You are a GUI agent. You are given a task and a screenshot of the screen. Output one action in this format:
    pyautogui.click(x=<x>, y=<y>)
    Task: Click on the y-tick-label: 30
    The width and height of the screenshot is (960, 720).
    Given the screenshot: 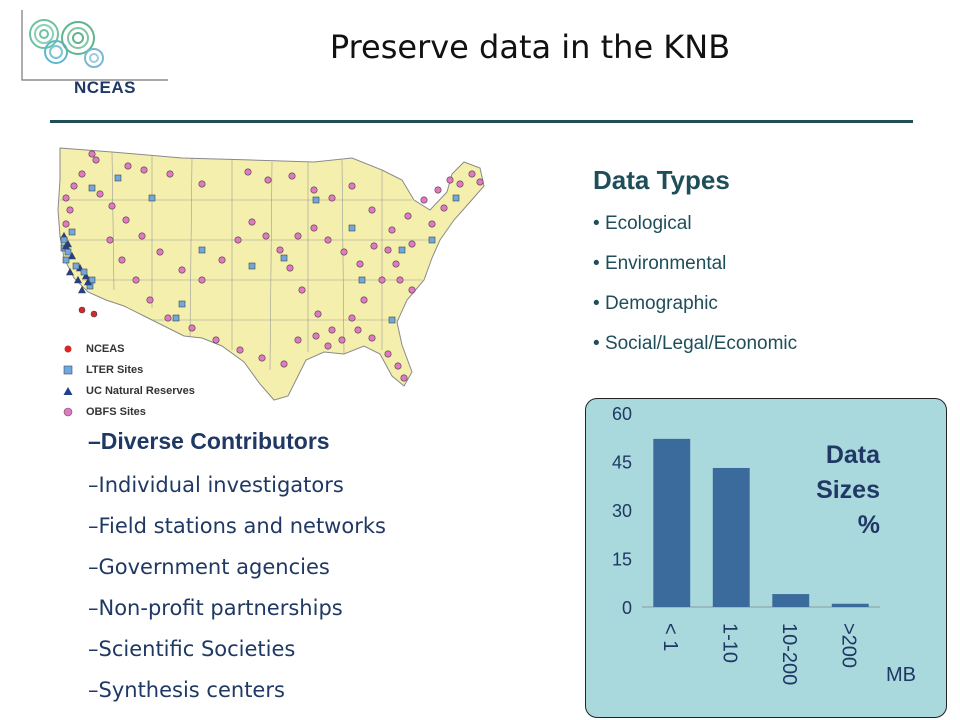 What is the action you would take?
    pyautogui.click(x=622, y=511)
    